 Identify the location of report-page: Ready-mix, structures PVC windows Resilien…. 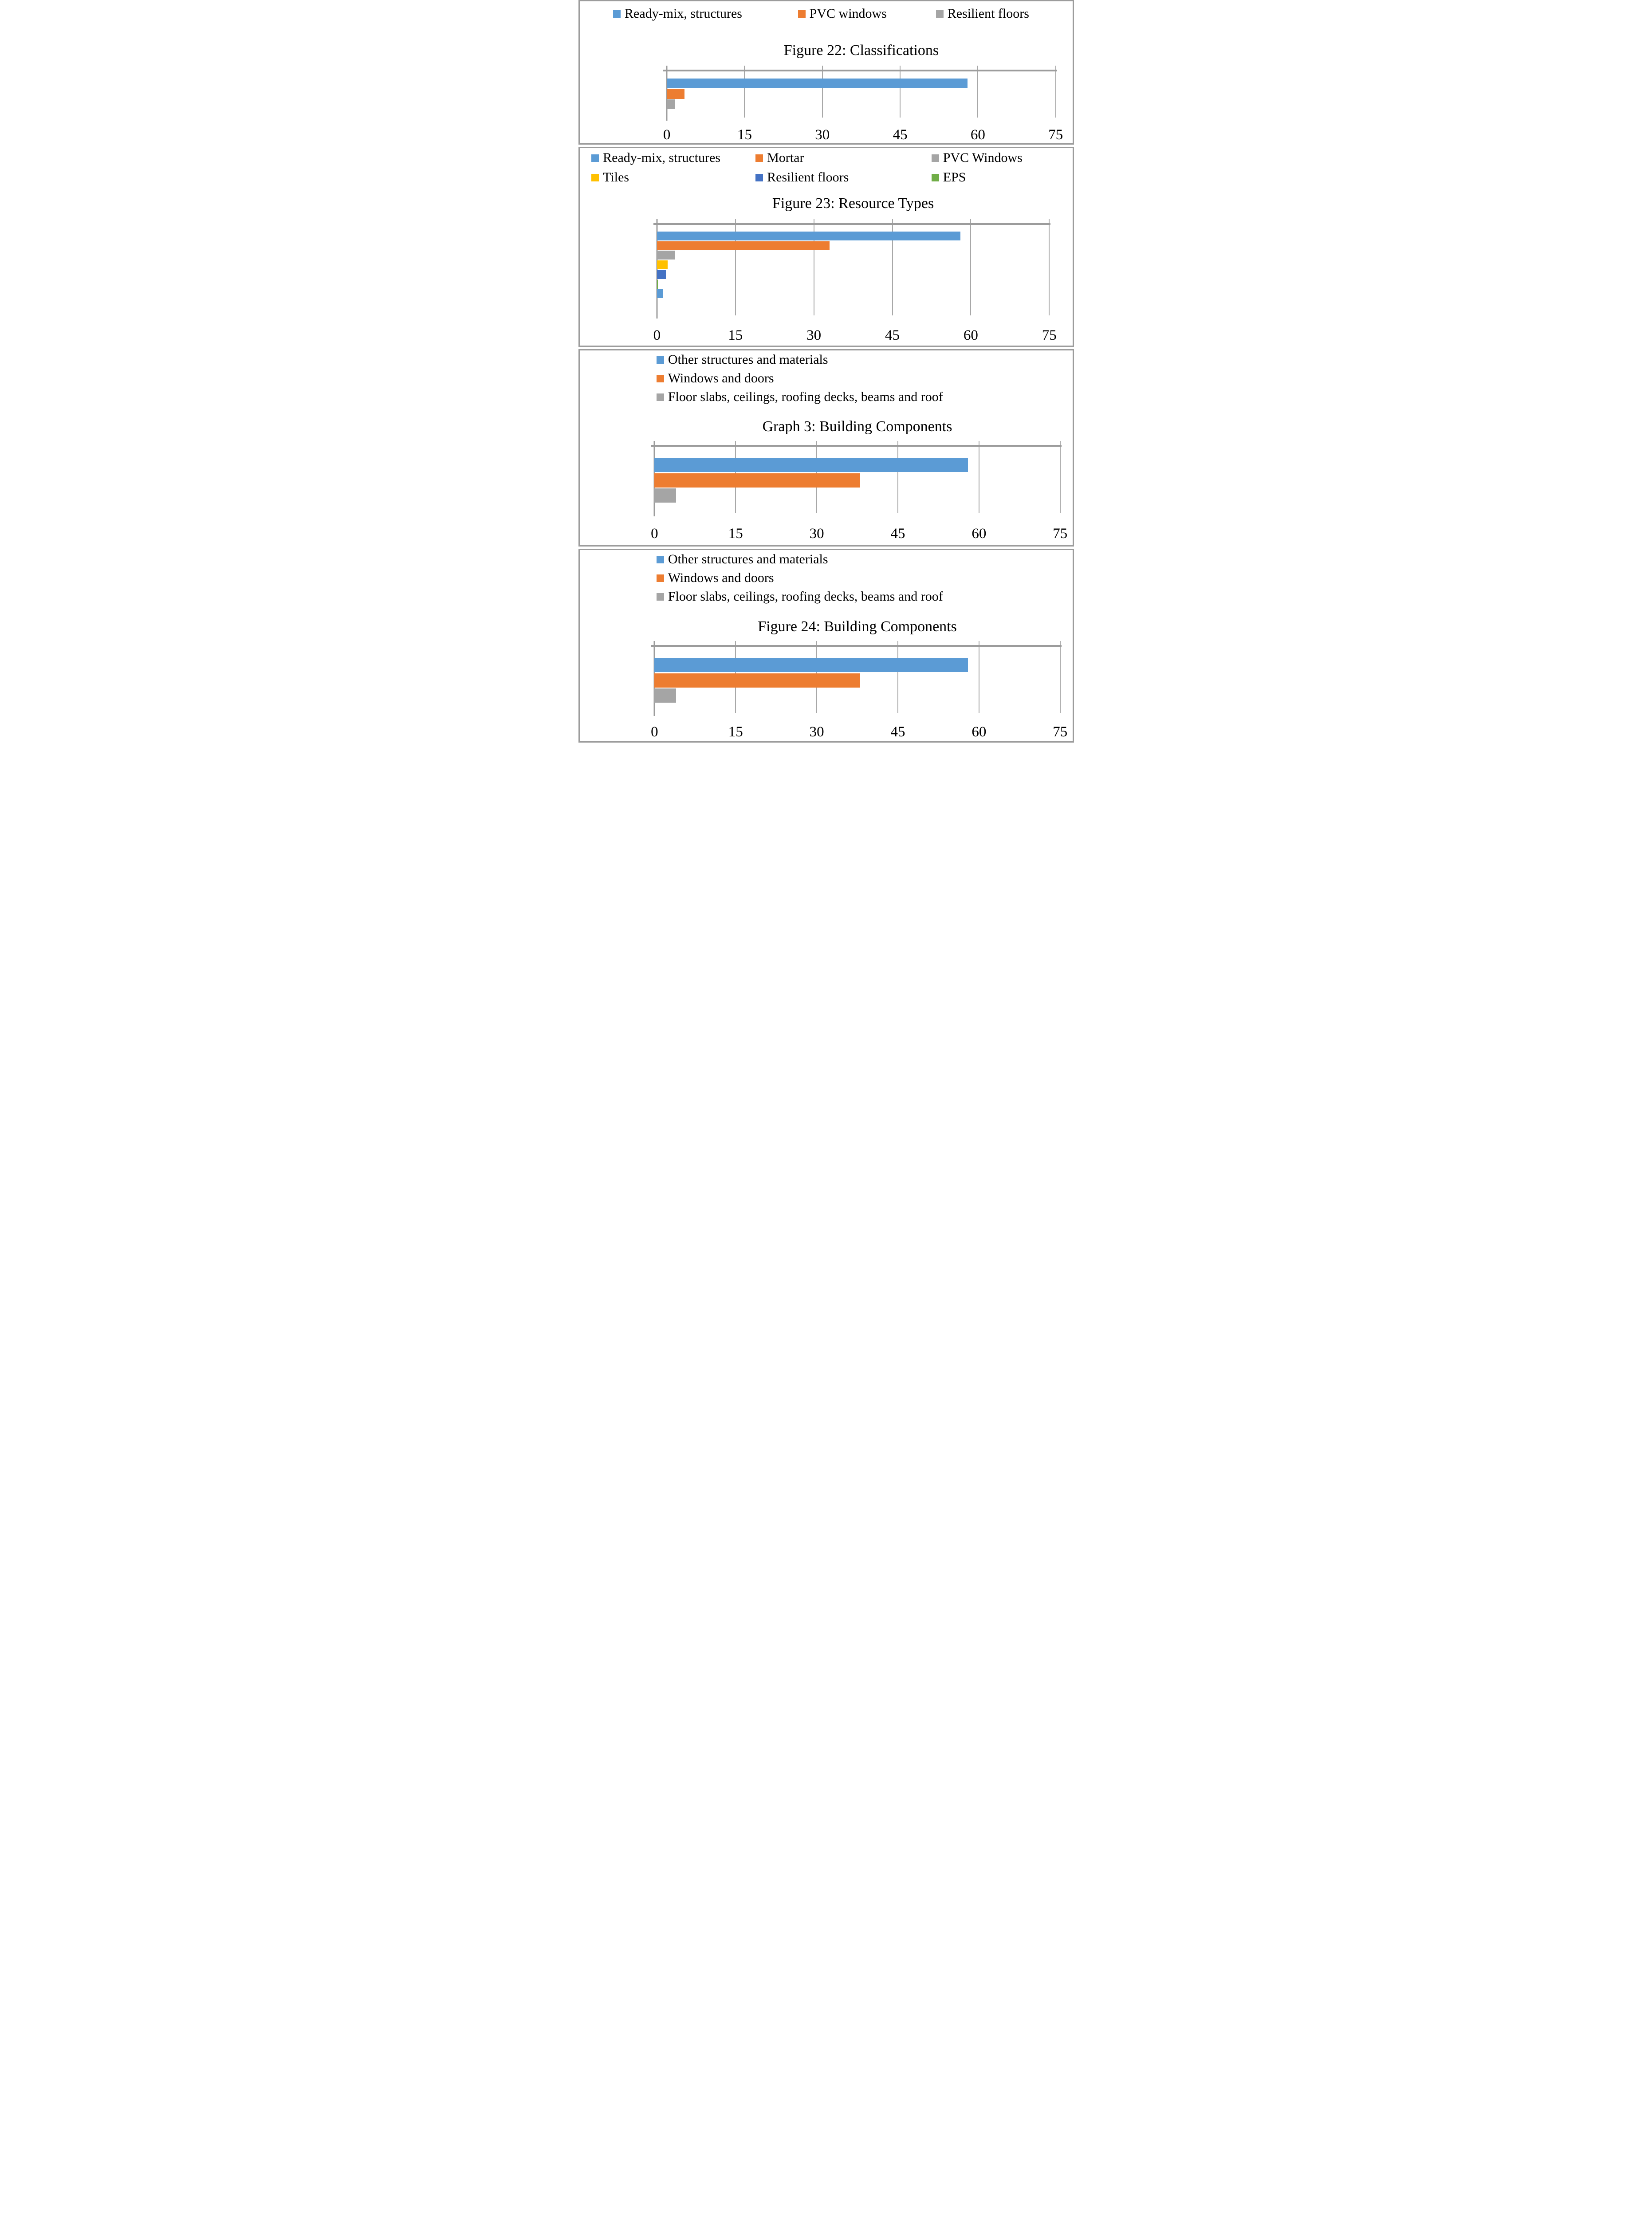
(826, 371).